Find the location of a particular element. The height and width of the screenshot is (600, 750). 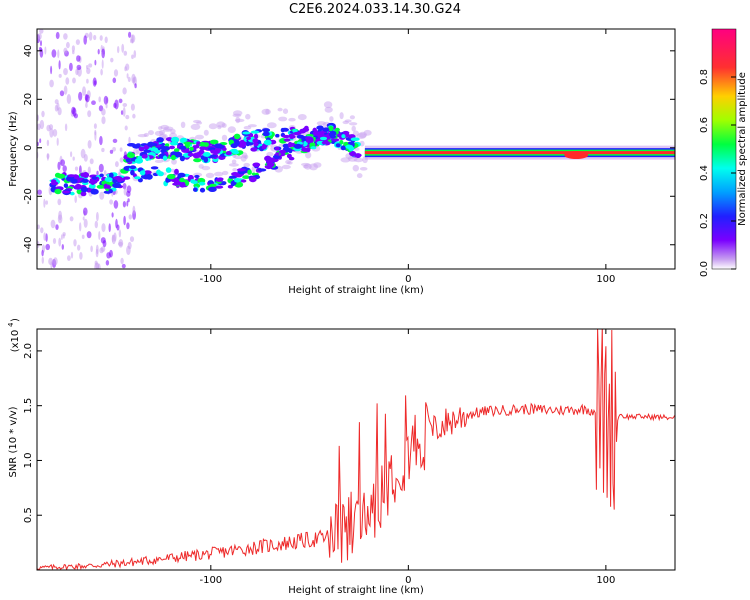

x-tick-label: 100 is located at coordinates (605, 279).